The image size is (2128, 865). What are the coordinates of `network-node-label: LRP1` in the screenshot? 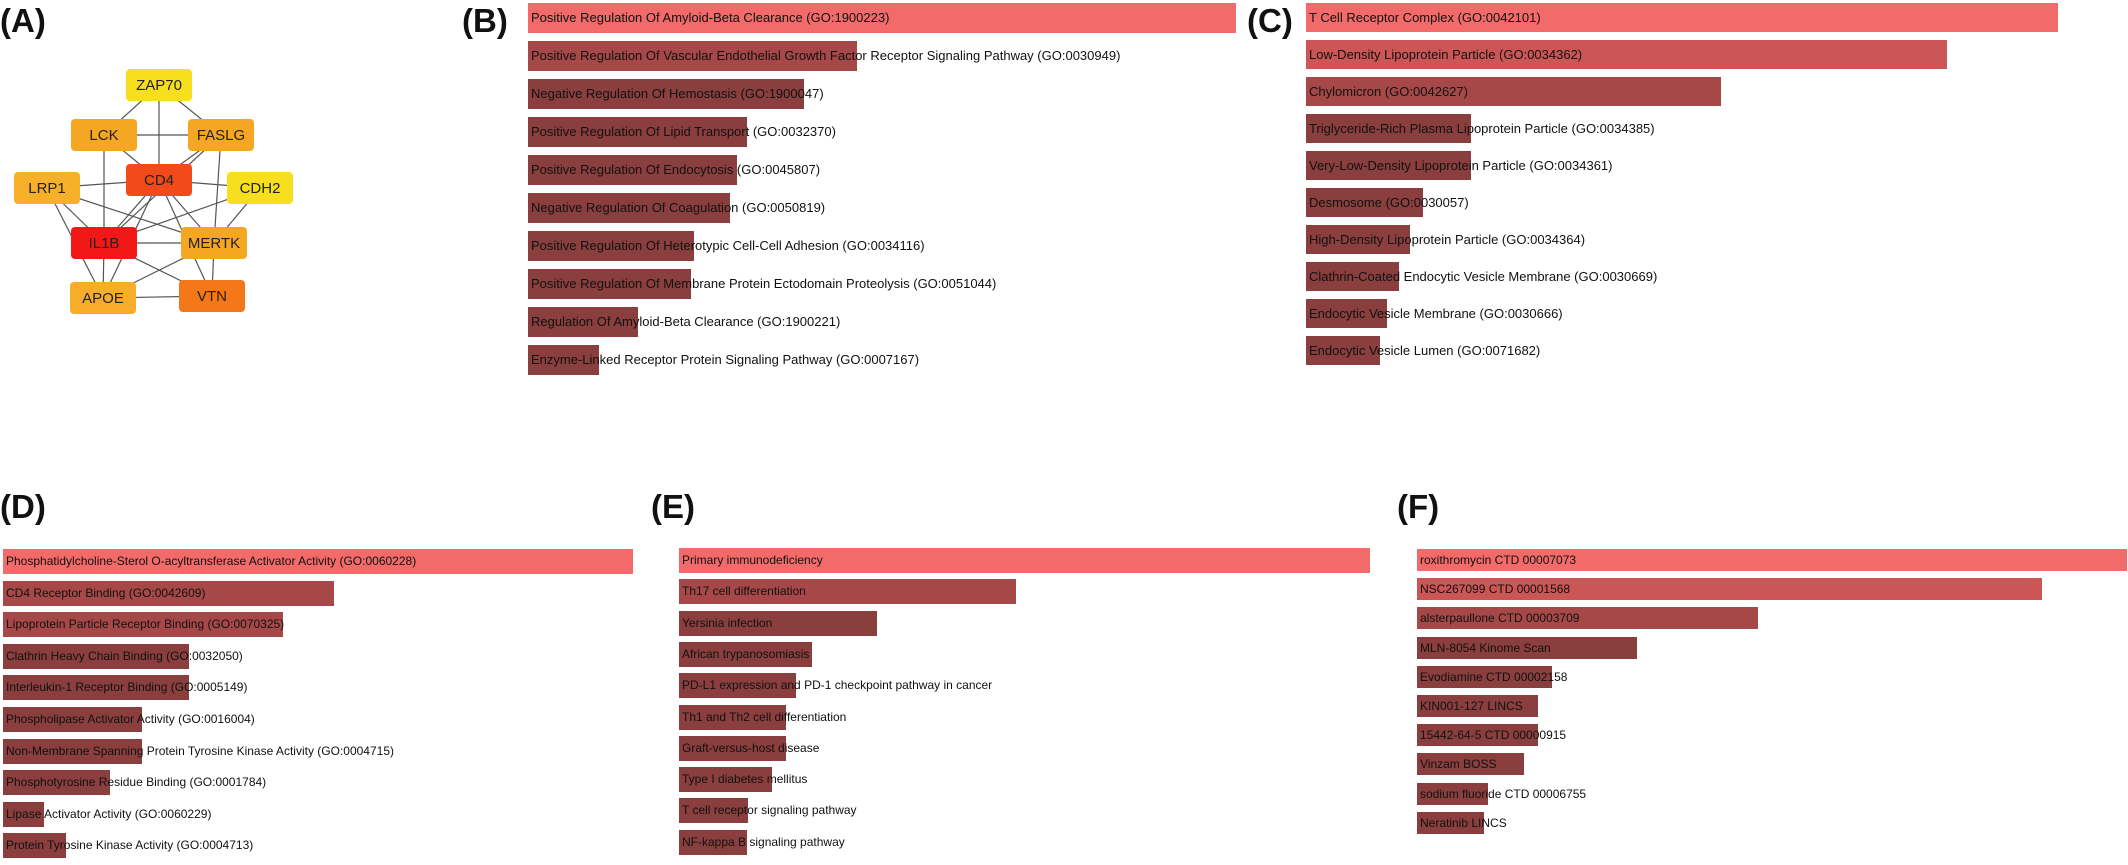 It's located at (47, 188).